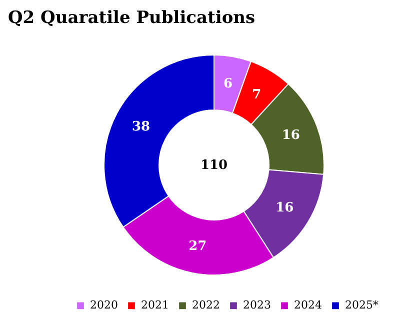  I want to click on legend-label: 2023, so click(257, 305).